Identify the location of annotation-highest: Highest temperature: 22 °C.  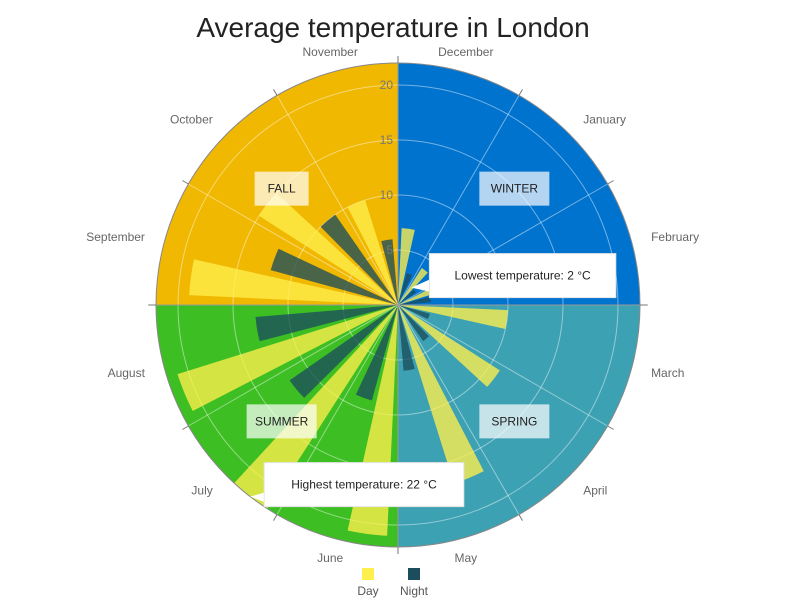
(357, 485).